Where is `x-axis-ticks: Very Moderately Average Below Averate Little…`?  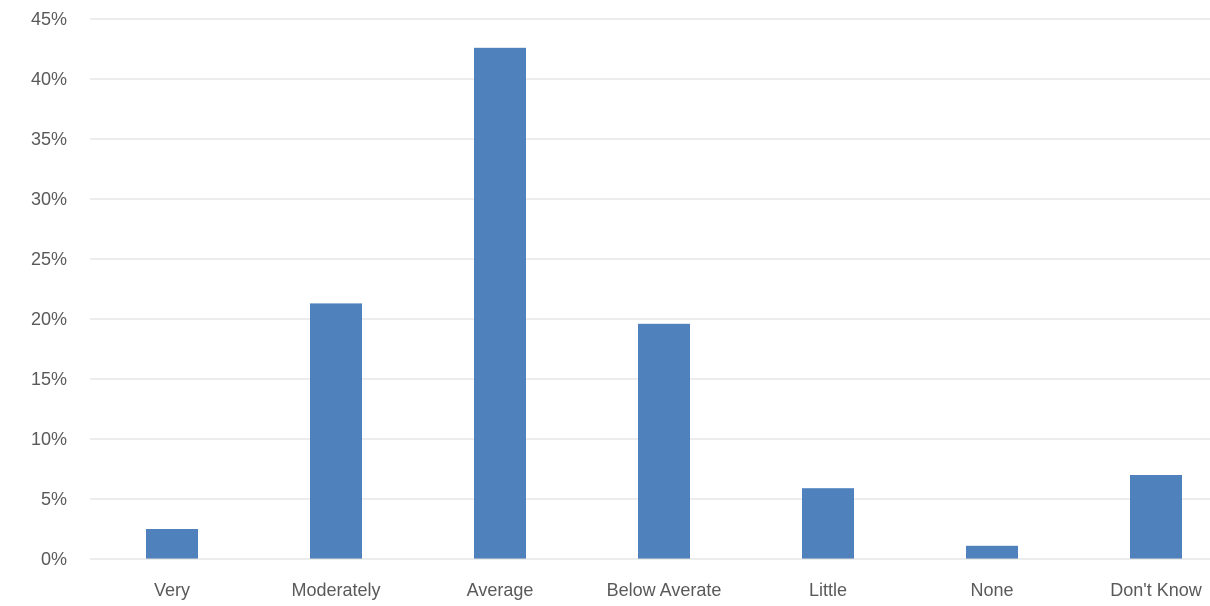 x-axis-ticks: Very Moderately Average Below Averate Little… is located at coordinates (678, 590).